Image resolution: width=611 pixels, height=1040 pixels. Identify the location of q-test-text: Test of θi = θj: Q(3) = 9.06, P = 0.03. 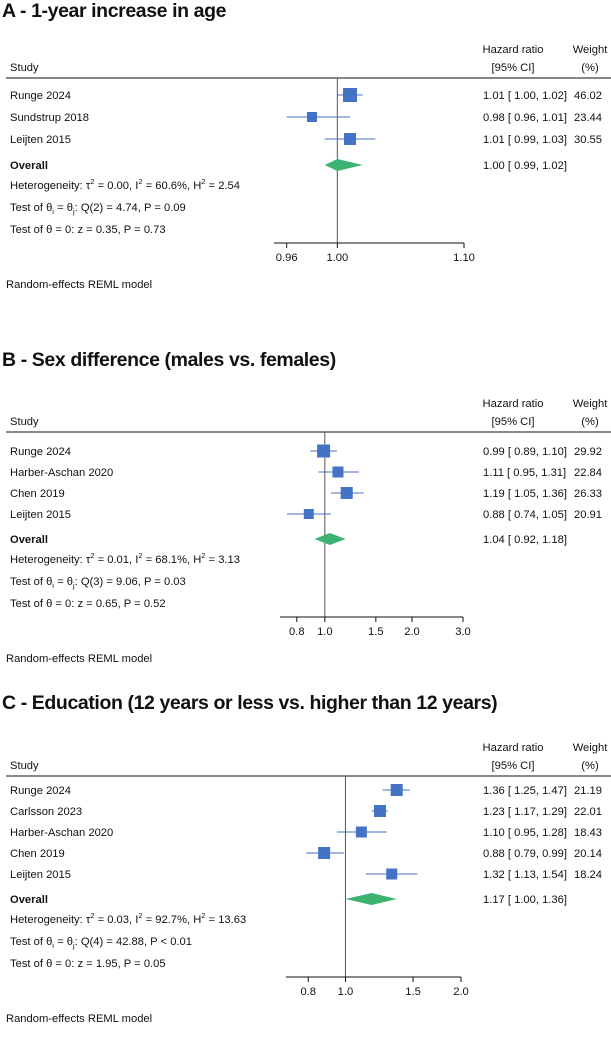
(98, 583).